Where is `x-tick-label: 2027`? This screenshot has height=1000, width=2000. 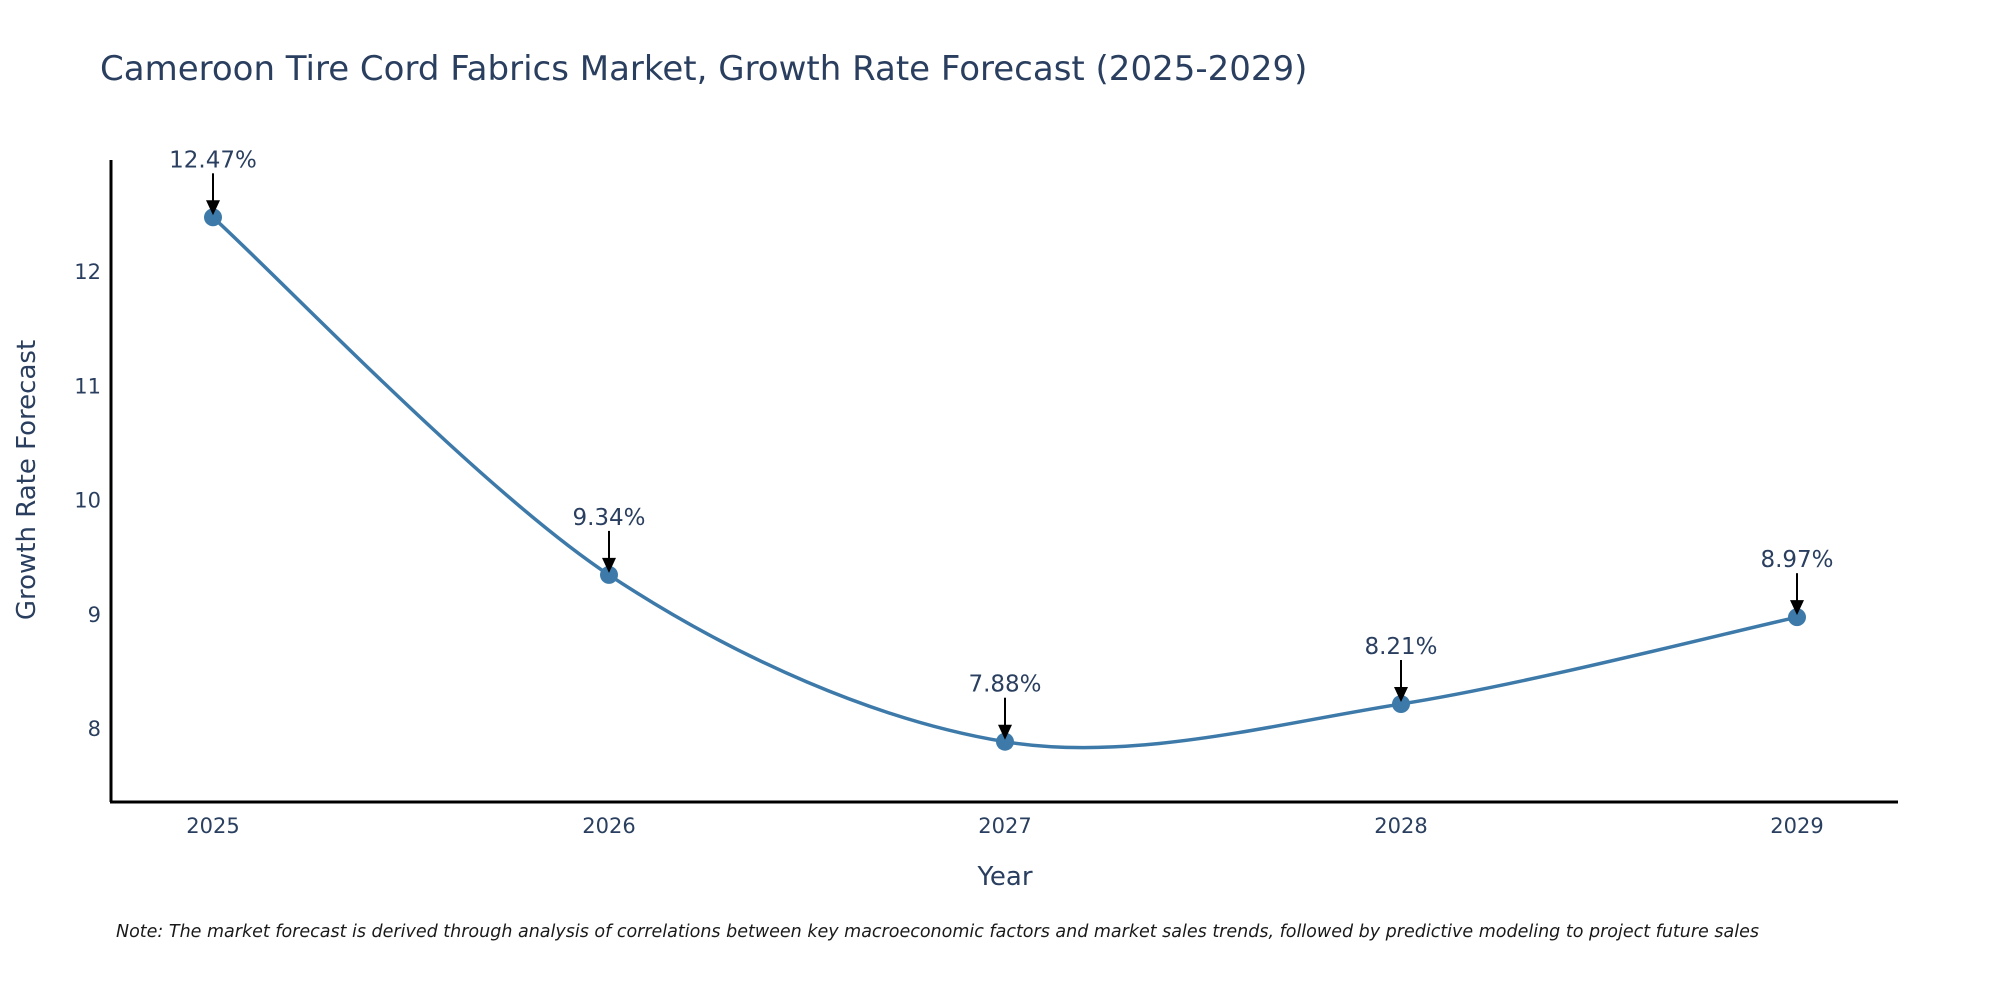 x-tick-label: 2027 is located at coordinates (1004, 826).